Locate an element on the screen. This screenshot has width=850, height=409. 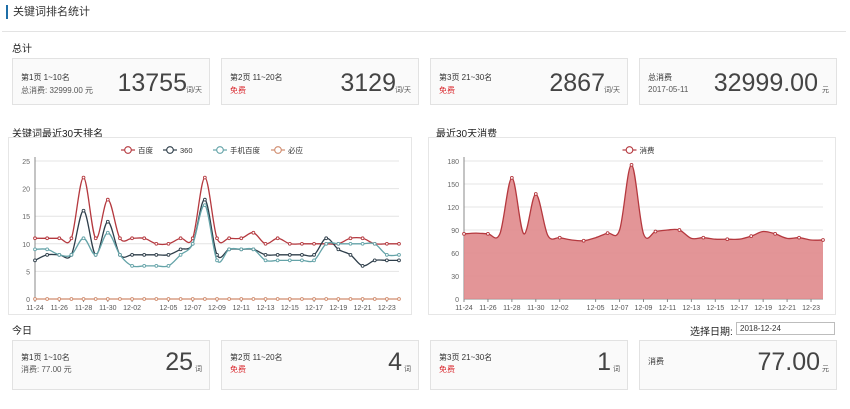
card-unit: 词/天 is located at coordinates (403, 90).